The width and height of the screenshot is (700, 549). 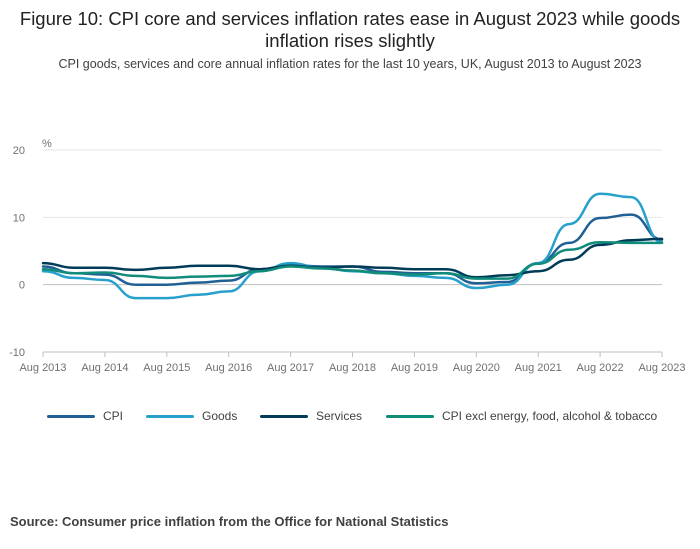 What do you see at coordinates (170, 416) in the screenshot?
I see `legend-swatch-goods` at bounding box center [170, 416].